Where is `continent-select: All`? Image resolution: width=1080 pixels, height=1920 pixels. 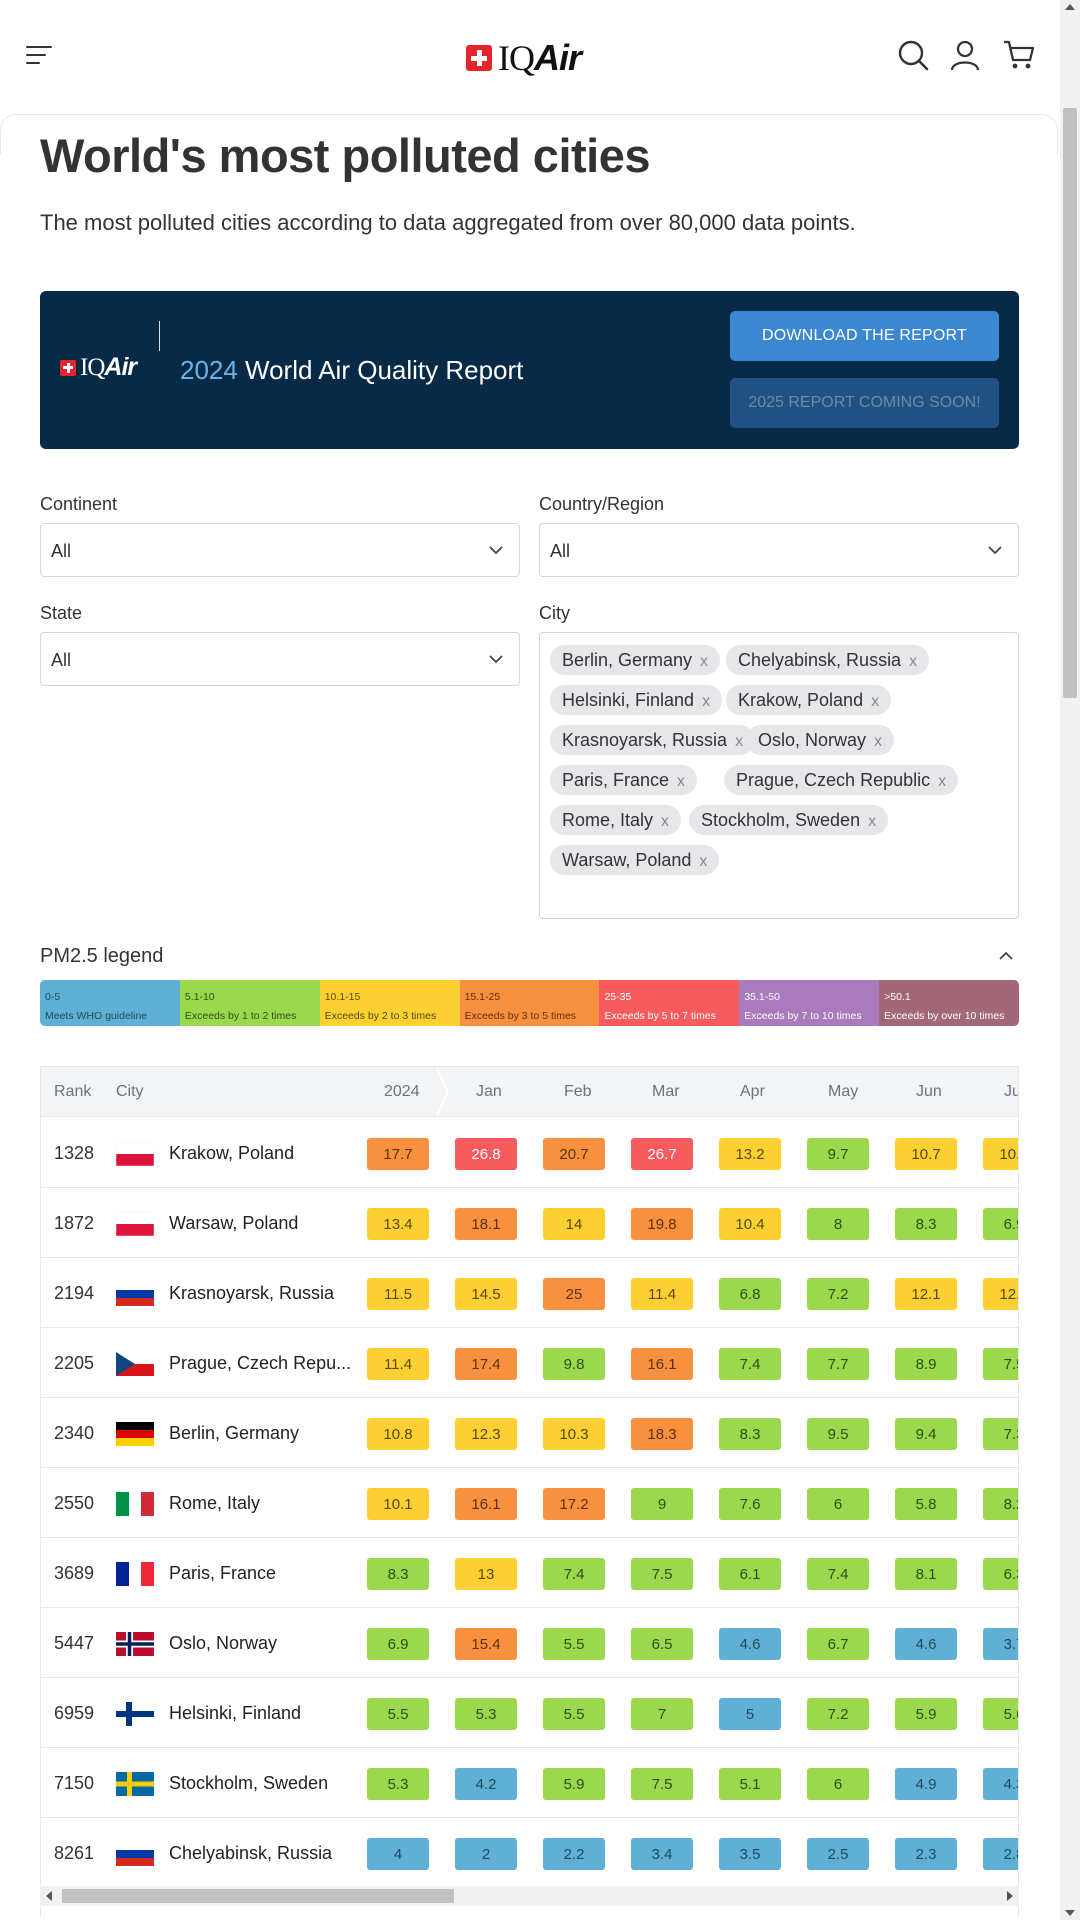
continent-select: All is located at coordinates (280, 550).